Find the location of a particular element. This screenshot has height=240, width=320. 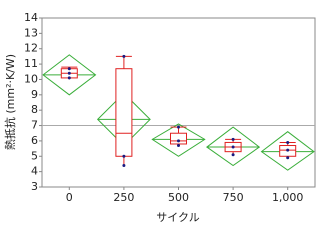

y-tick-label: 12 is located at coordinates (31, 48).